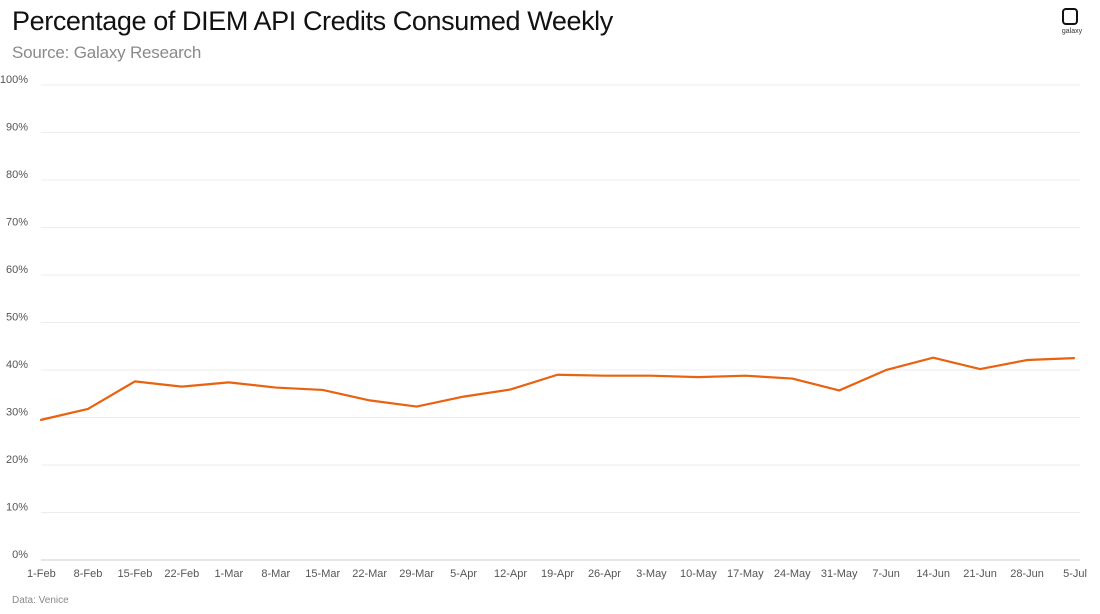 This screenshot has height=614, width=1100. I want to click on y-tick-label: 10%, so click(17, 508).